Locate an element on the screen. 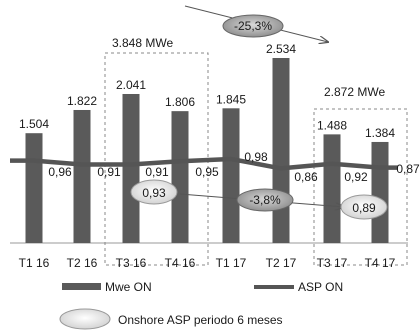  x-tick-label: T4 16 is located at coordinates (180, 263).